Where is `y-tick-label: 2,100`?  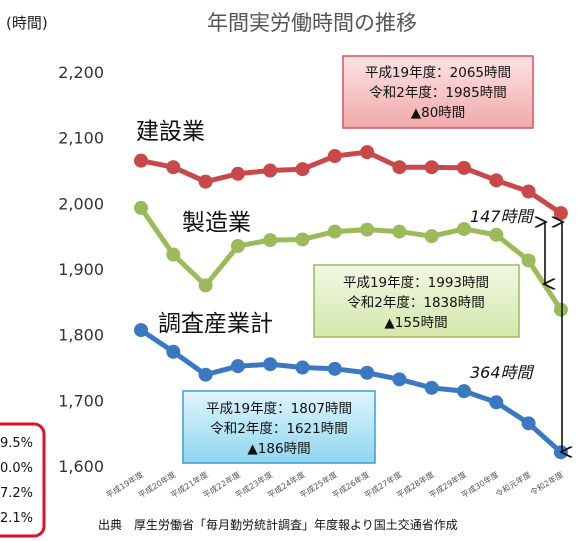 y-tick-label: 2,100 is located at coordinates (81, 138).